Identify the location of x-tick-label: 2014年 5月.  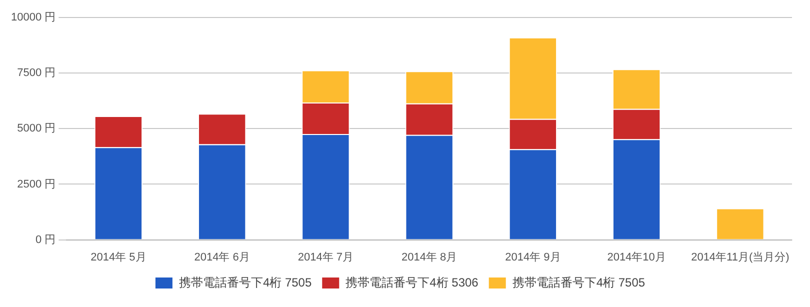
(118, 257).